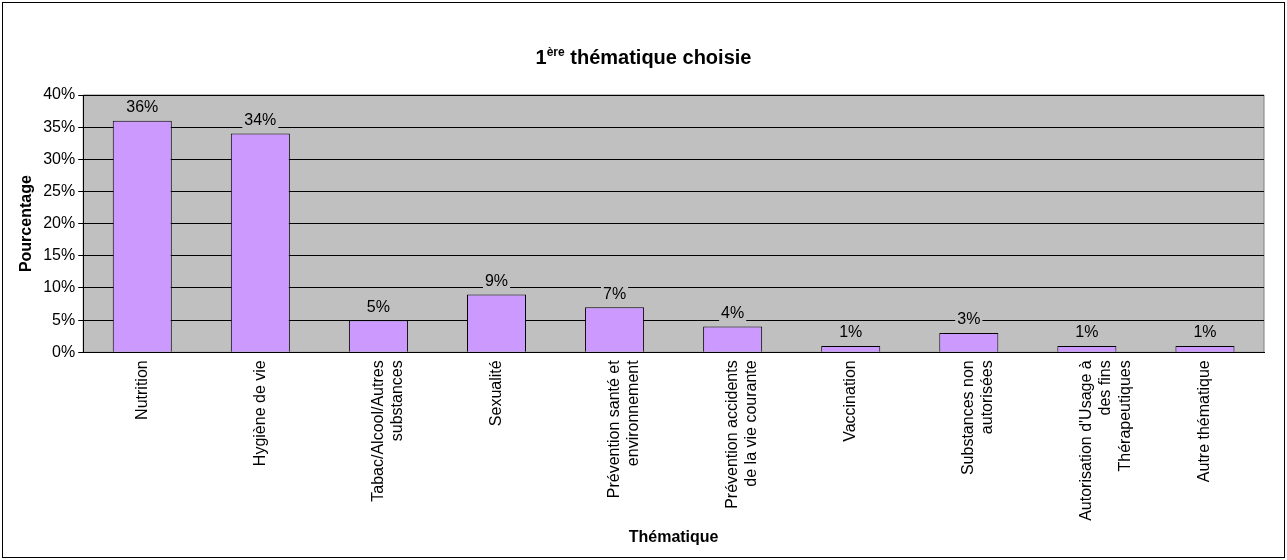  What do you see at coordinates (643, 57) in the screenshot?
I see `chart-title: 1$^{ère}$ thématique choisie` at bounding box center [643, 57].